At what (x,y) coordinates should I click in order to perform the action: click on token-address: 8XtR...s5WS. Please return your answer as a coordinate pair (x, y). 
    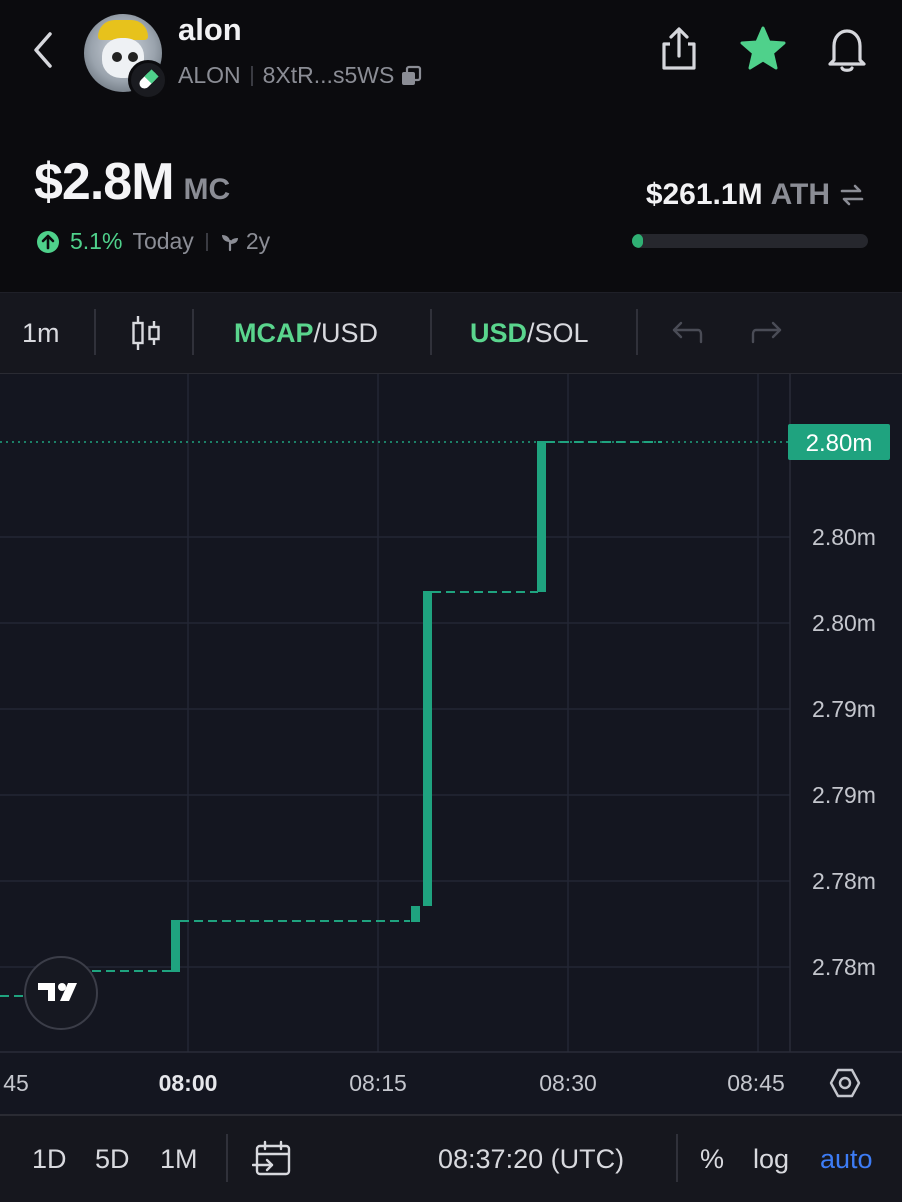
    Looking at the image, I should click on (328, 75).